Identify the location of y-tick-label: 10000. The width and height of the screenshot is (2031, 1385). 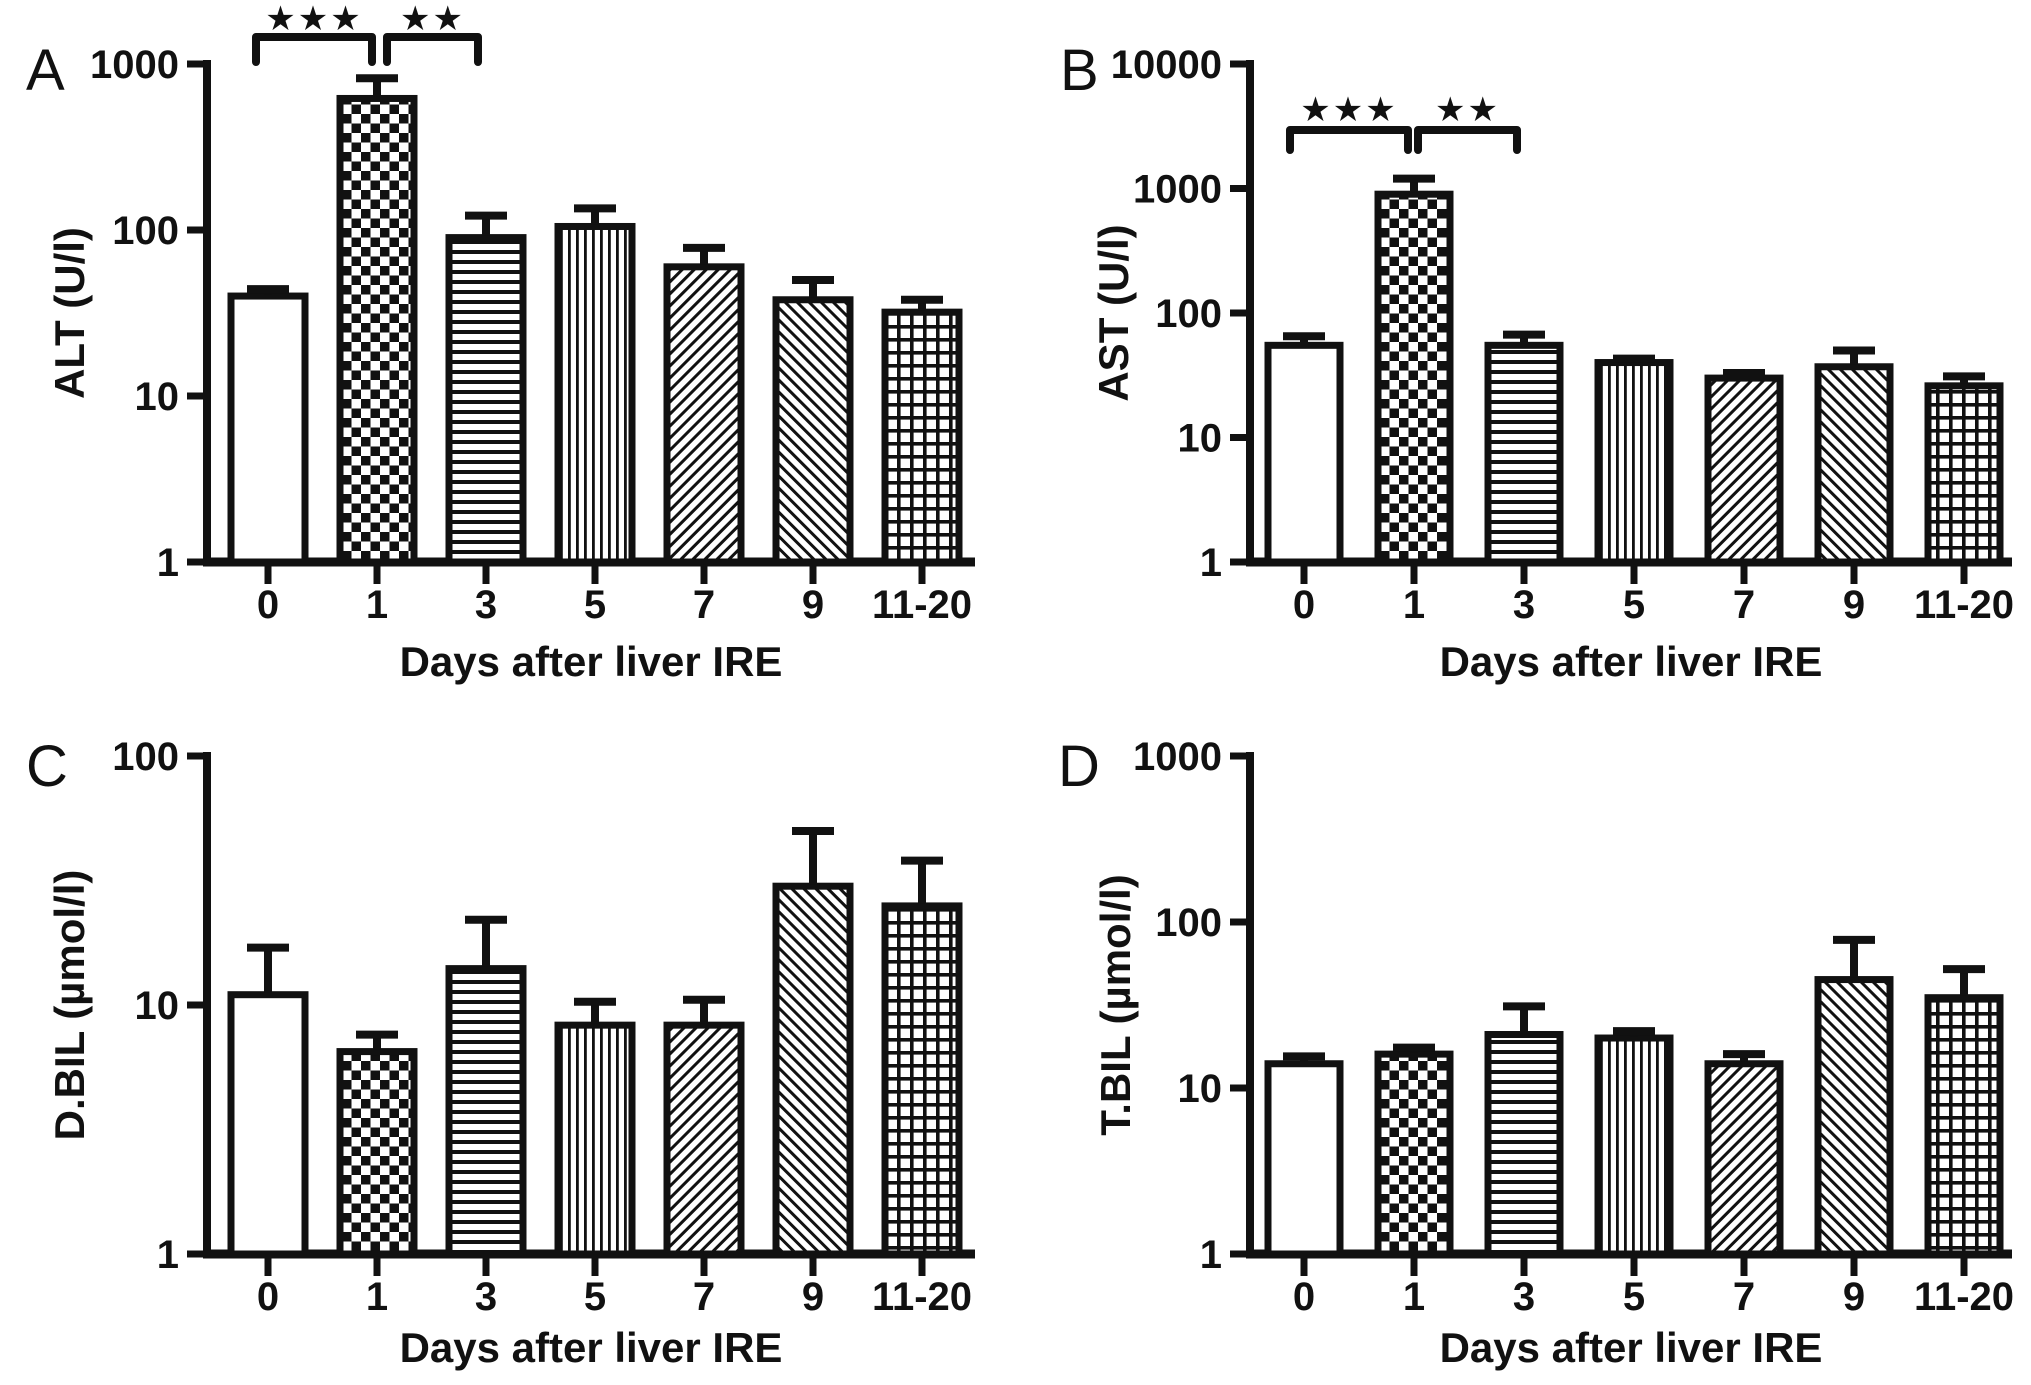
(1166, 65).